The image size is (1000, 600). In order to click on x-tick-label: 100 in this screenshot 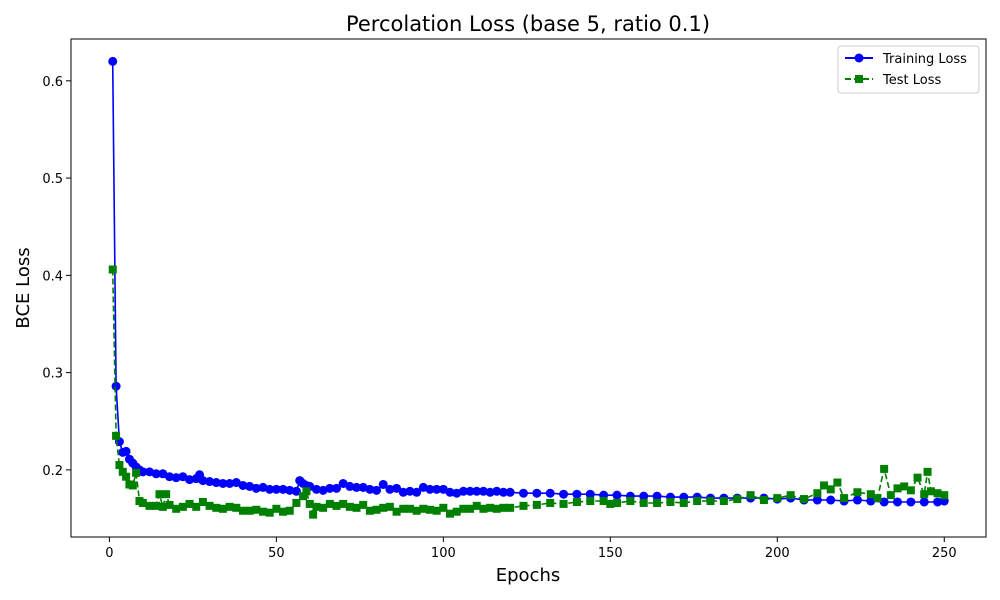, I will do `click(443, 553)`.